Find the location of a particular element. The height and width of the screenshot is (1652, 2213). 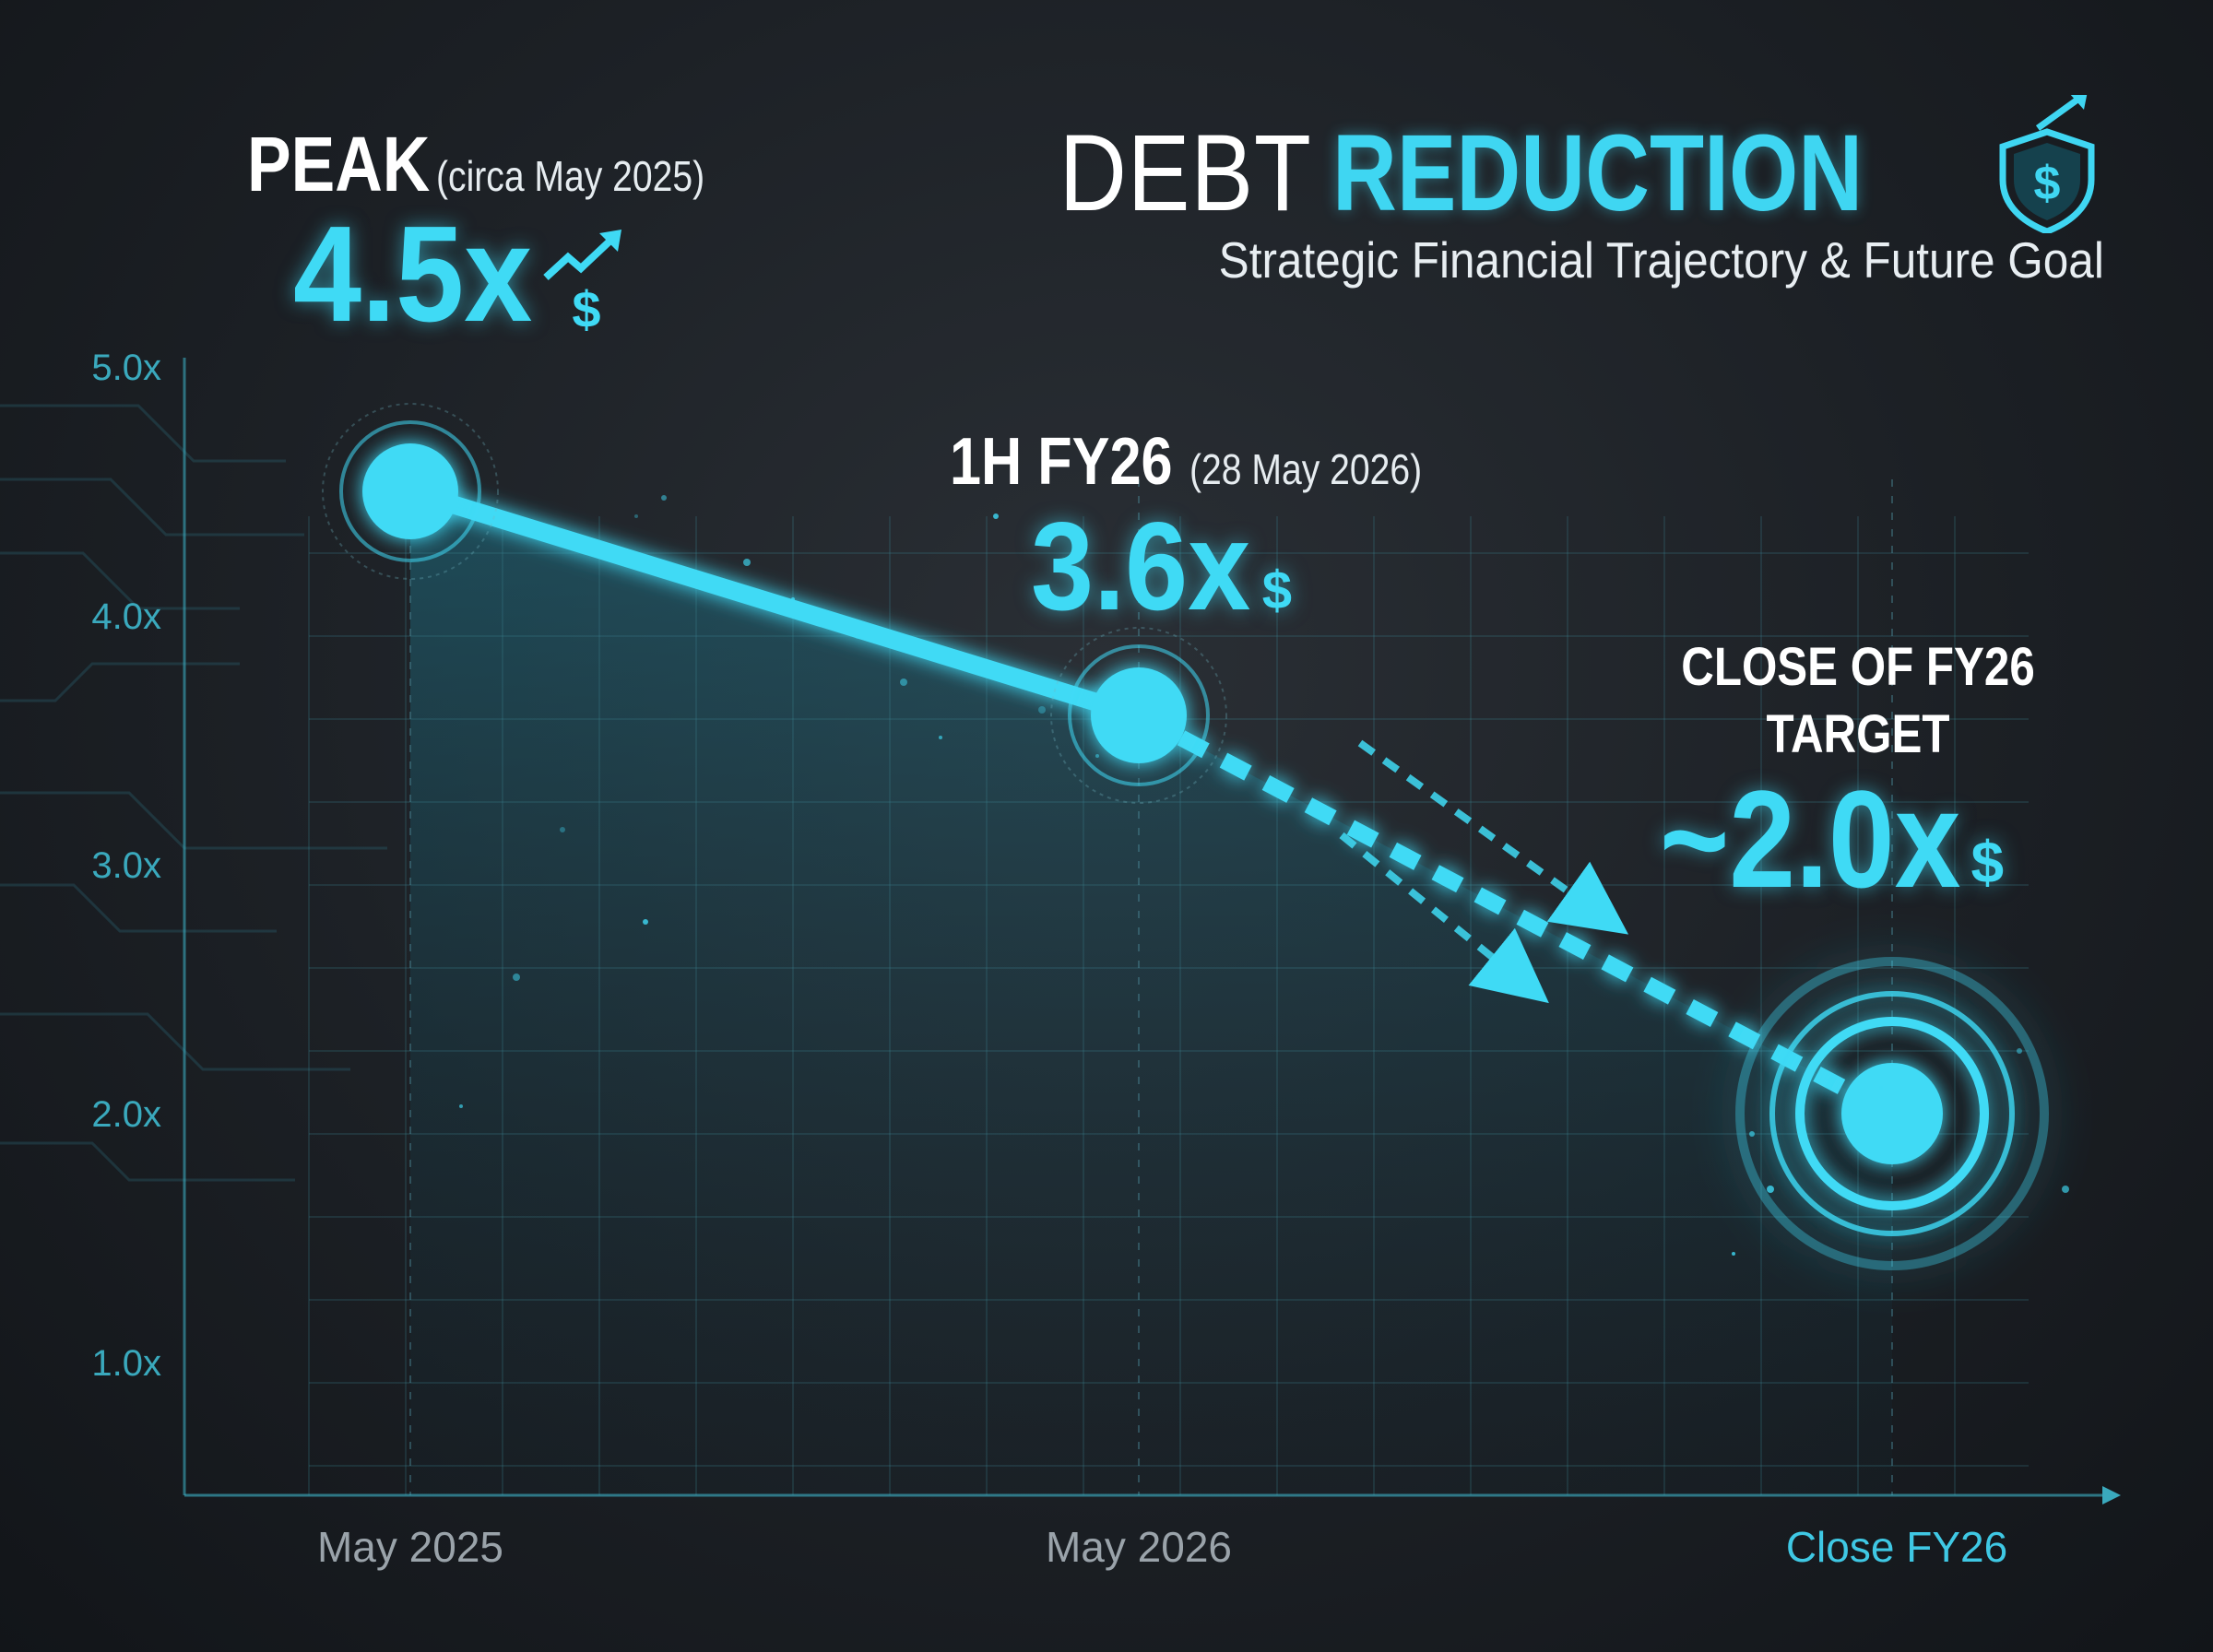

y-tick-label: 5.0x is located at coordinates (126, 368).